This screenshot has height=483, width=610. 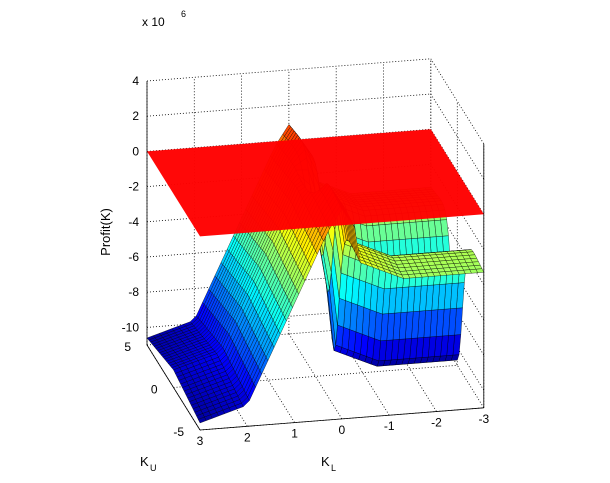 What do you see at coordinates (135, 116) in the screenshot?
I see `z-tick-label: 2` at bounding box center [135, 116].